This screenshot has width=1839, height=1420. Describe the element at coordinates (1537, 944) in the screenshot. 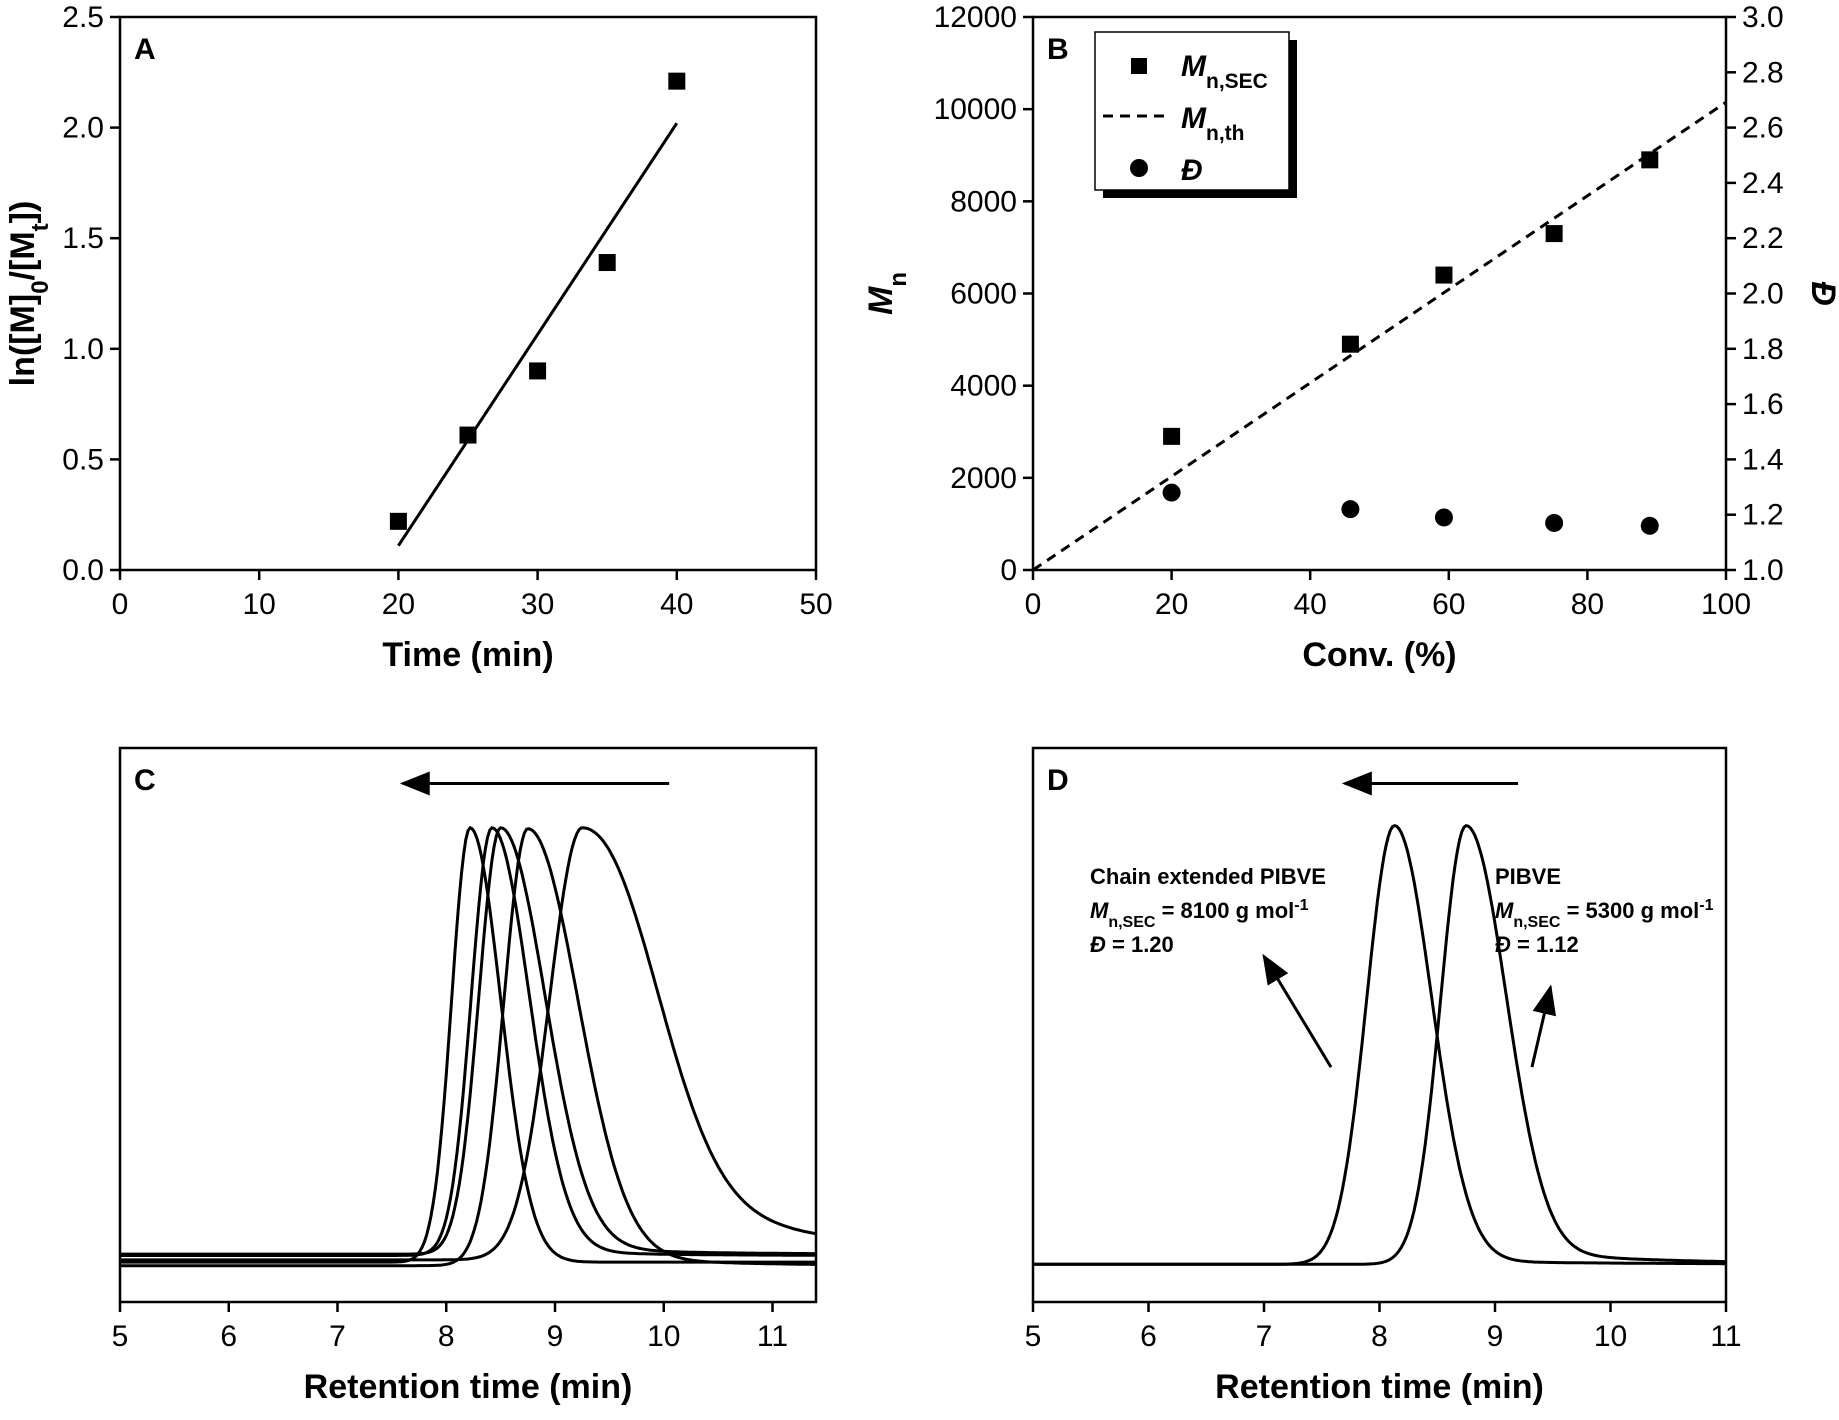

I see `annotation-dispersity: Đ = 1.12` at that location.